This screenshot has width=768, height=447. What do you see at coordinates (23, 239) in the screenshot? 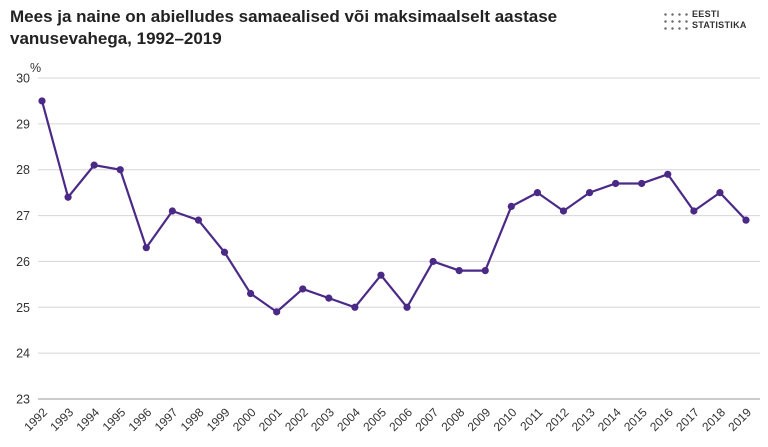
I see `y-tick-labels: 23 24 25 26 27 28 29 30` at bounding box center [23, 239].